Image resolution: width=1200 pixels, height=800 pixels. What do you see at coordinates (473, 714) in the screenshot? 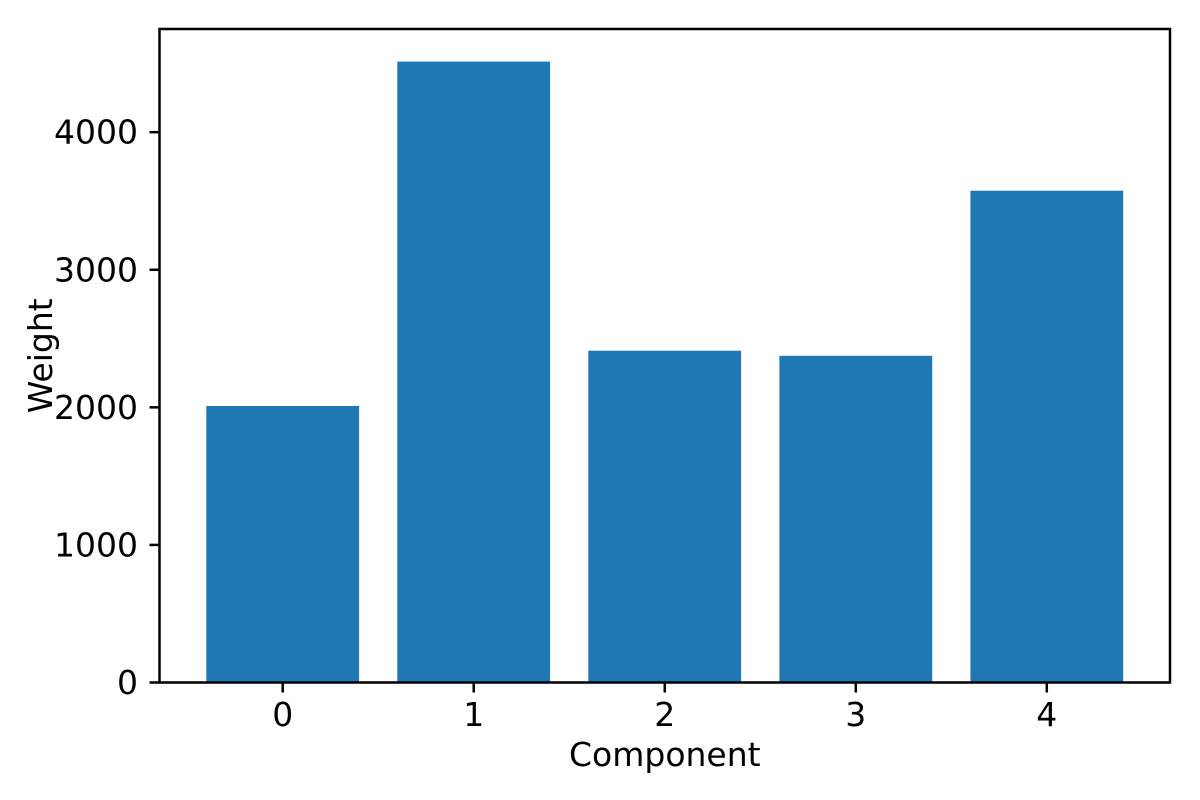
I see `x-tick-label: 1` at bounding box center [473, 714].